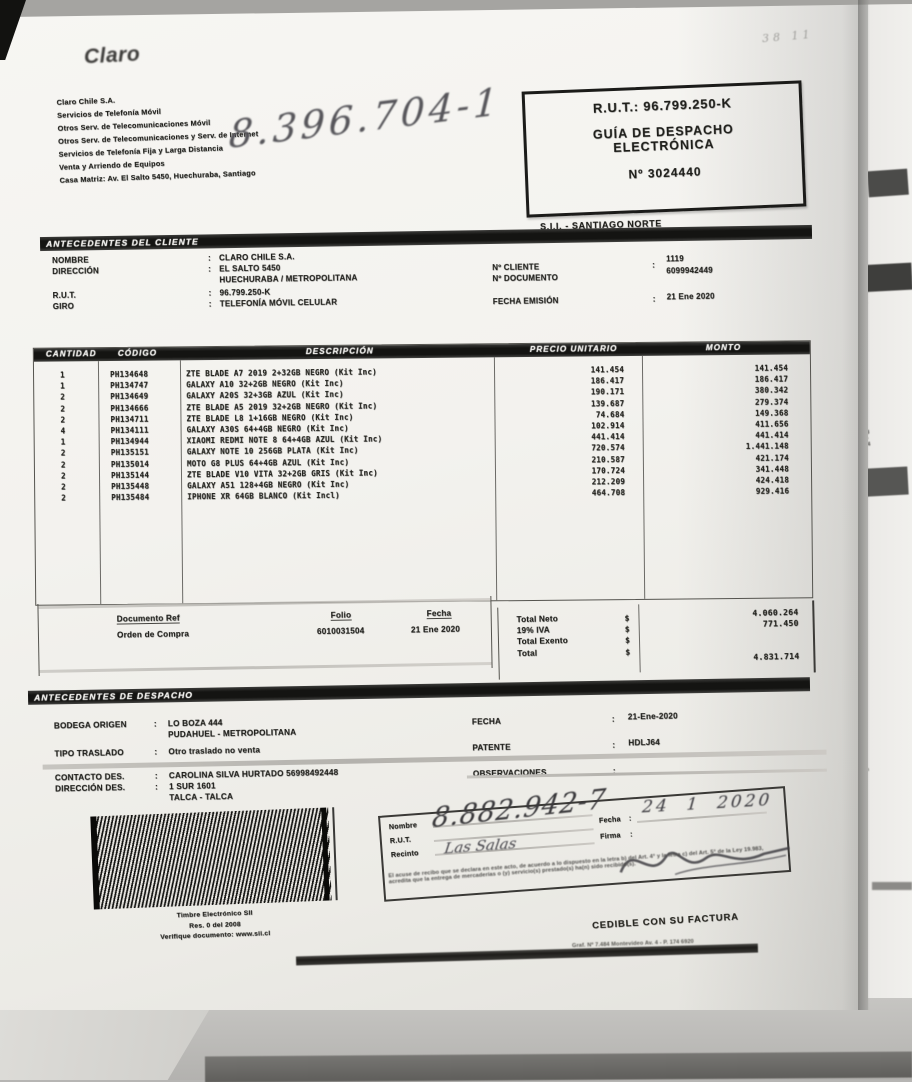 The width and height of the screenshot is (912, 1082). I want to click on receipt-rut-label: R.U.T., so click(400, 840).